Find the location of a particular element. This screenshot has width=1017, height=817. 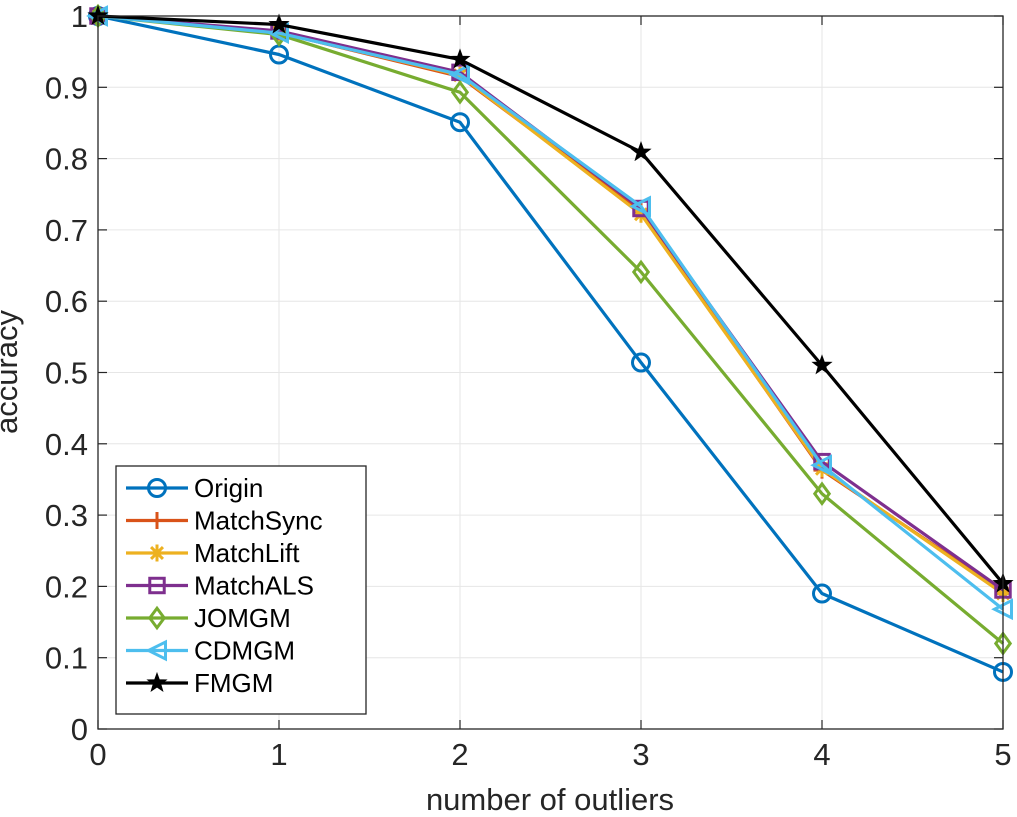

x-axis-label: number of outliers is located at coordinates (550, 799).